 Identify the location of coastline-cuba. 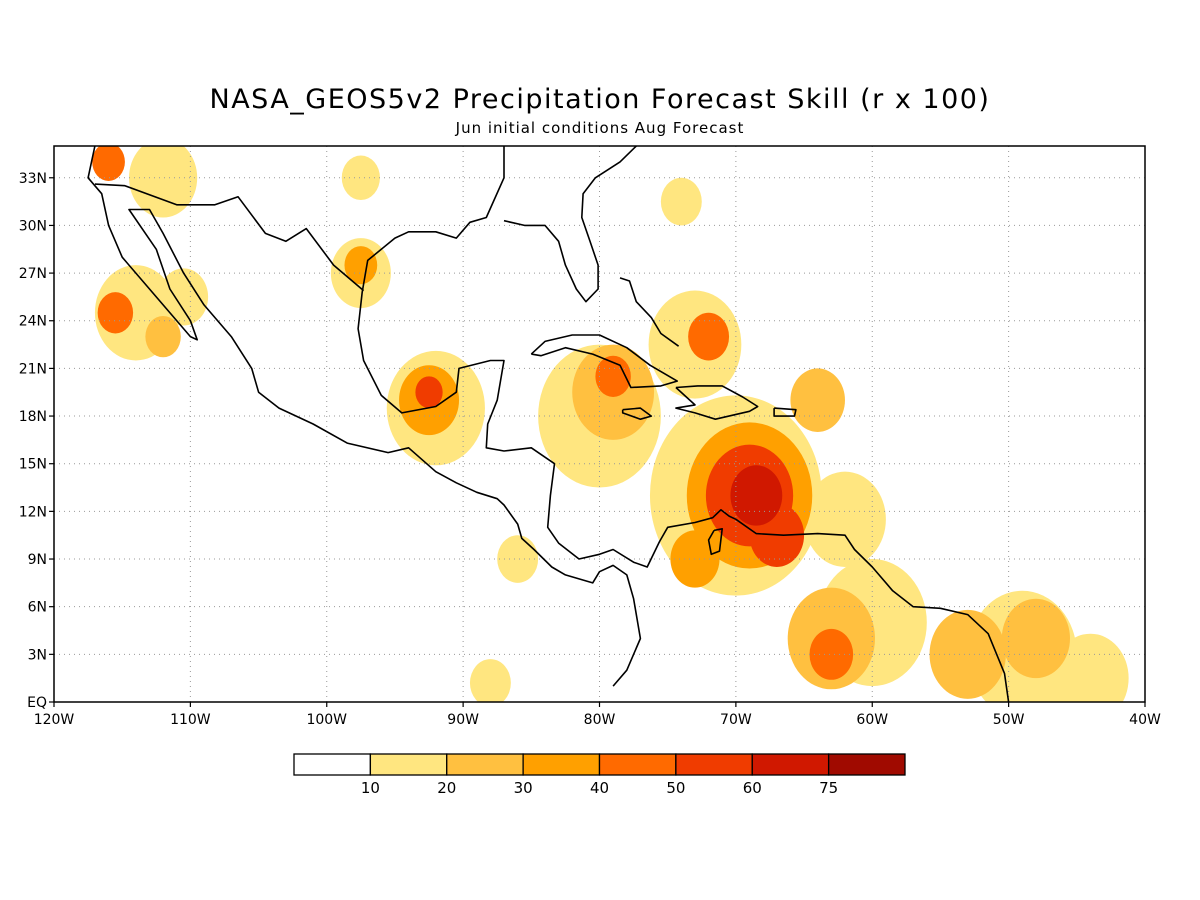
(604, 361).